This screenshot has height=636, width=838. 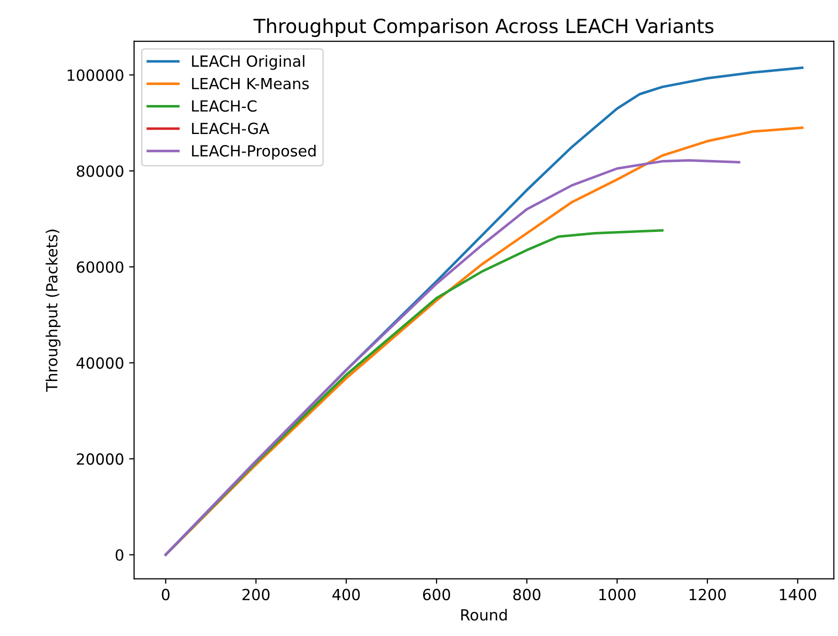 I want to click on x-axis-title: Round, so click(x=484, y=614).